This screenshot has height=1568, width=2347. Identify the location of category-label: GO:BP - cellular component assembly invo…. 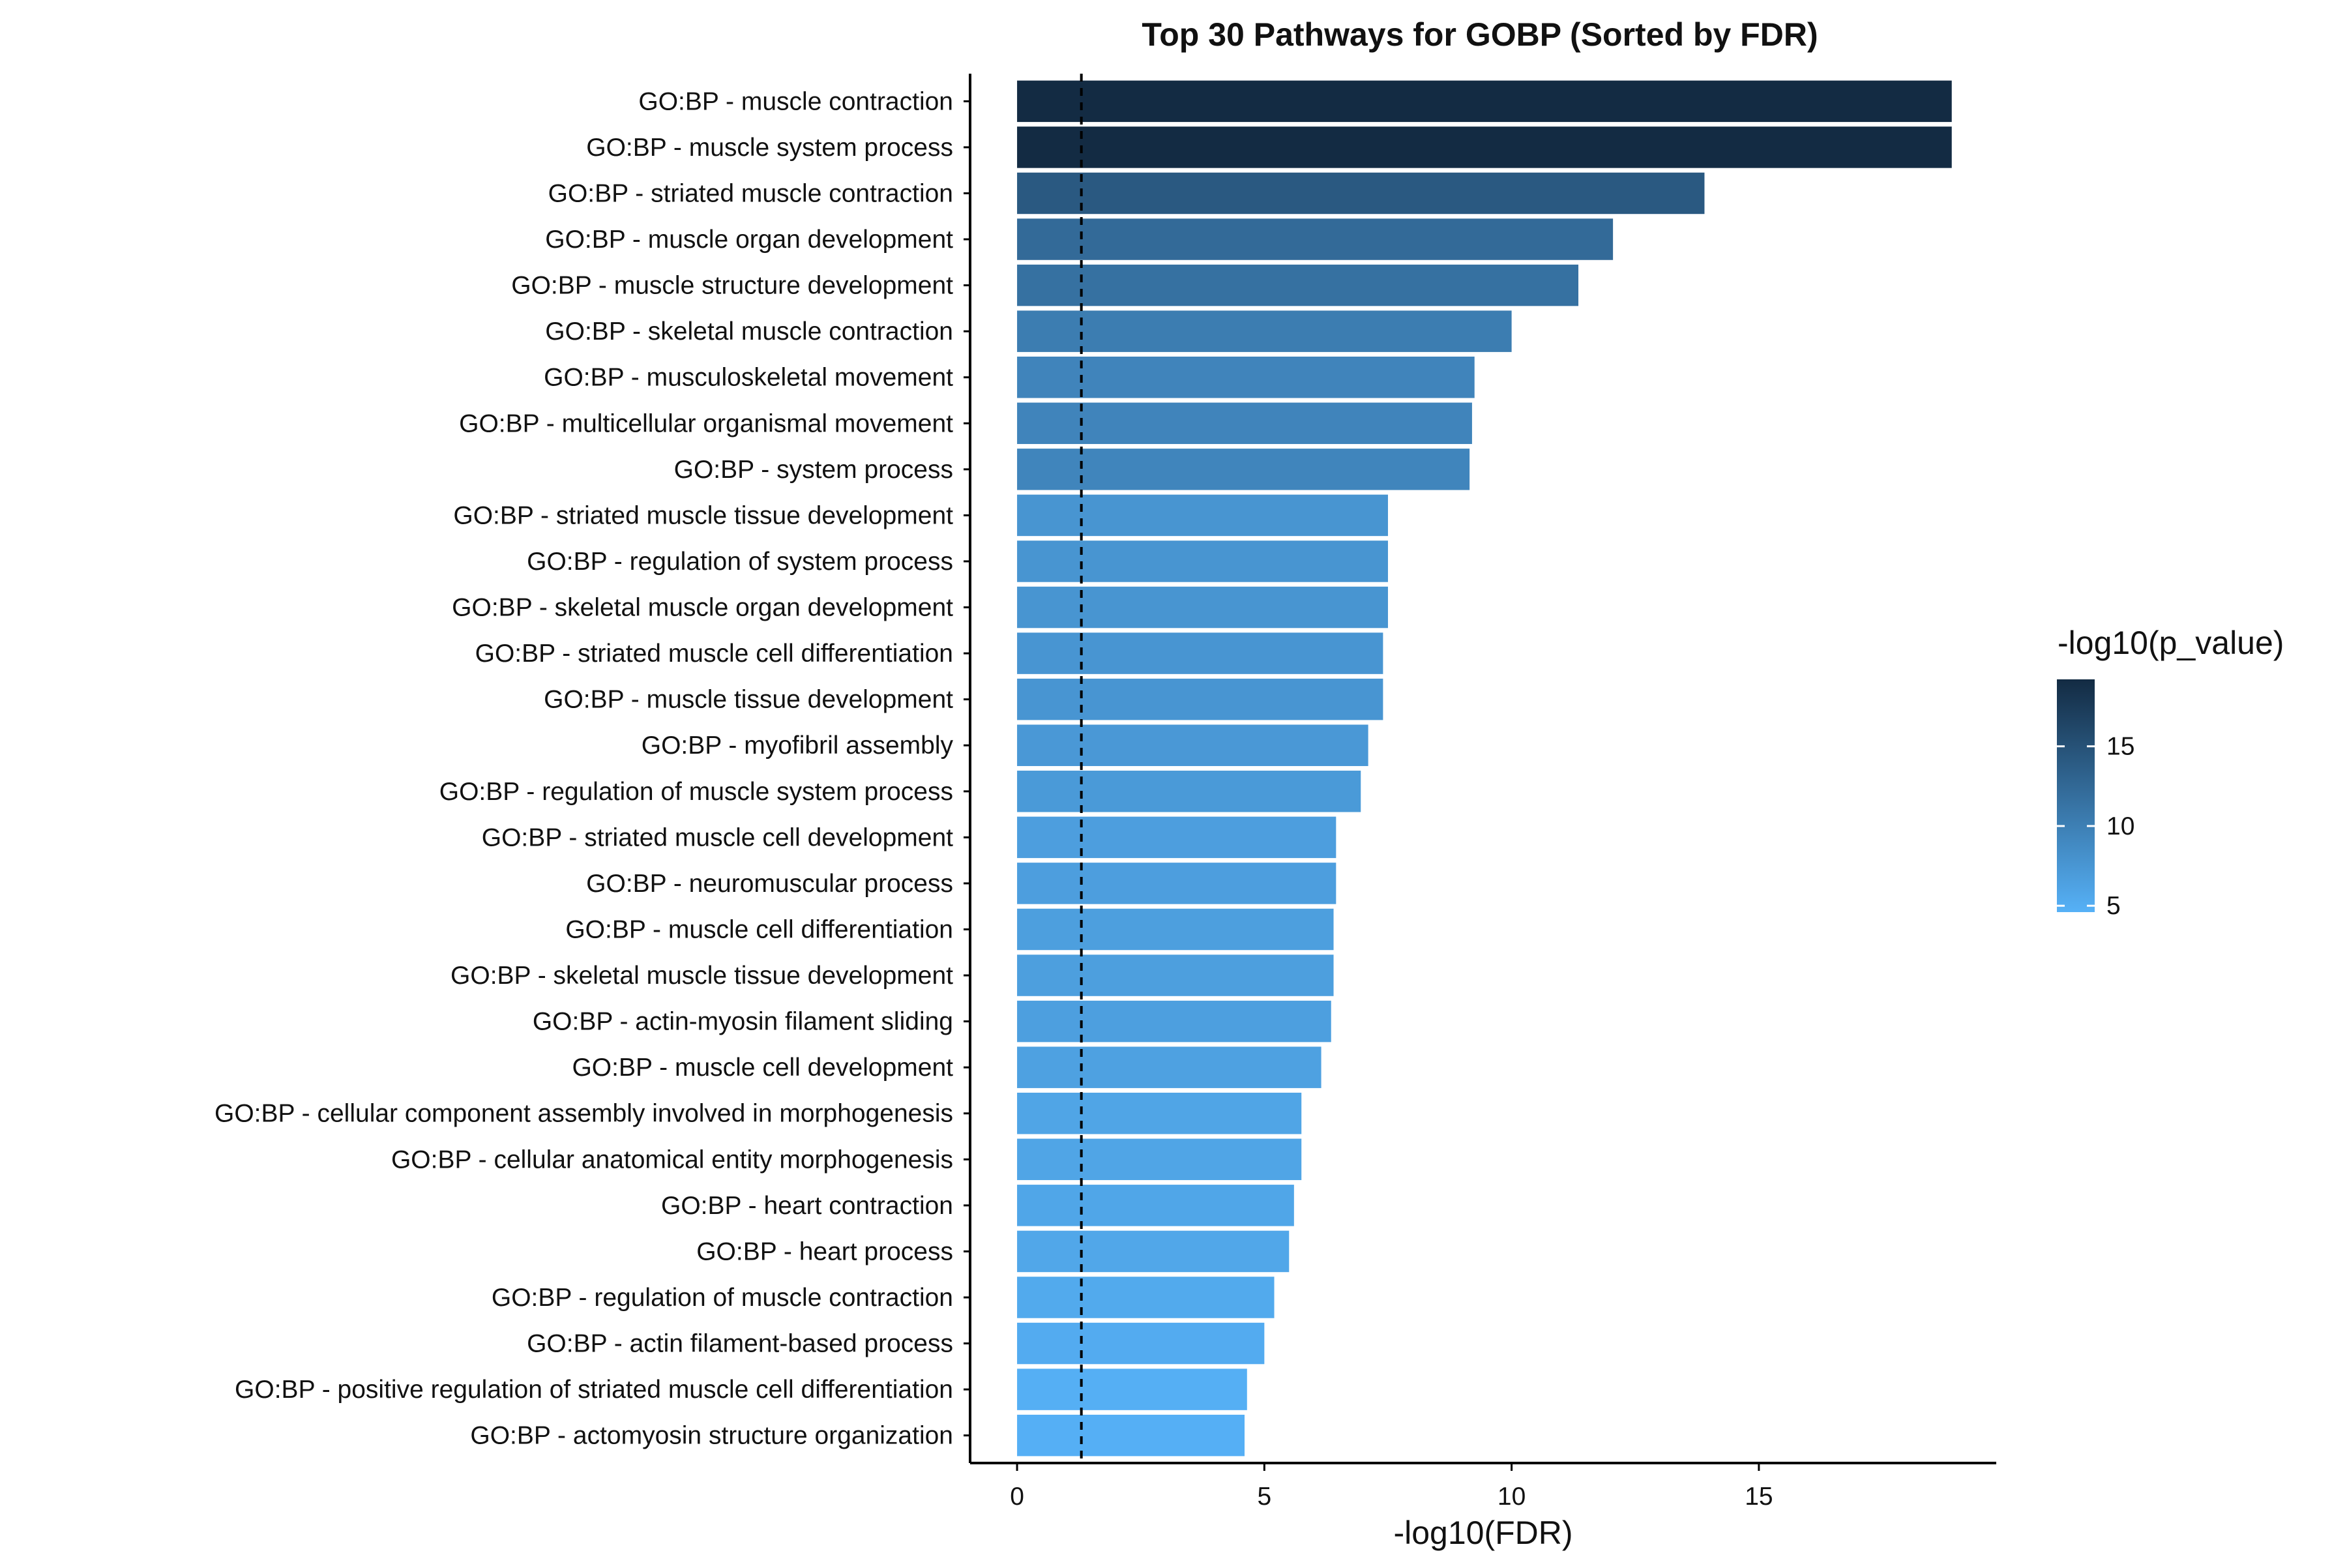
(583, 1114).